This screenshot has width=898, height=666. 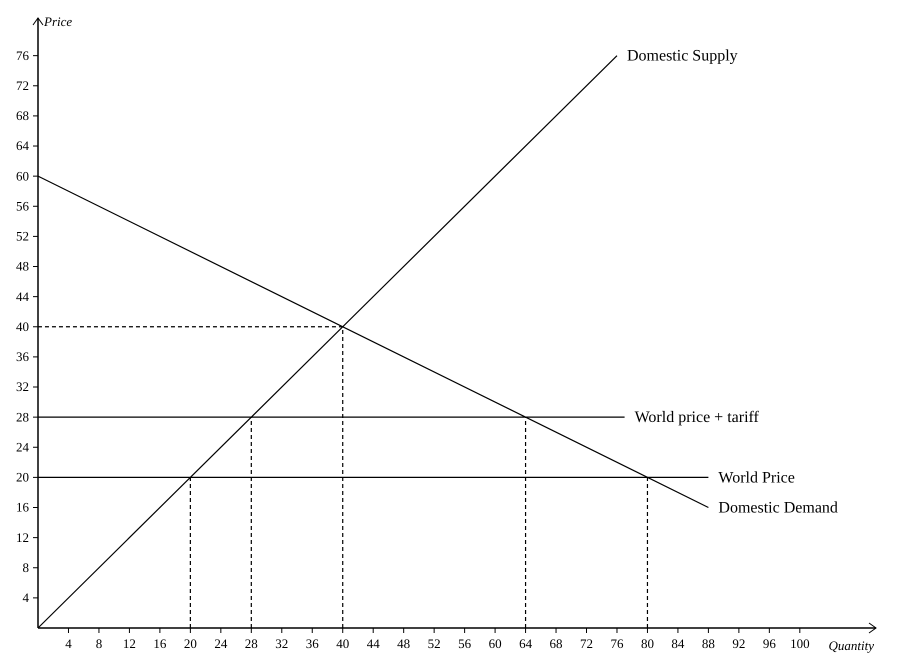 What do you see at coordinates (99, 644) in the screenshot?
I see `x-tick-label: 8` at bounding box center [99, 644].